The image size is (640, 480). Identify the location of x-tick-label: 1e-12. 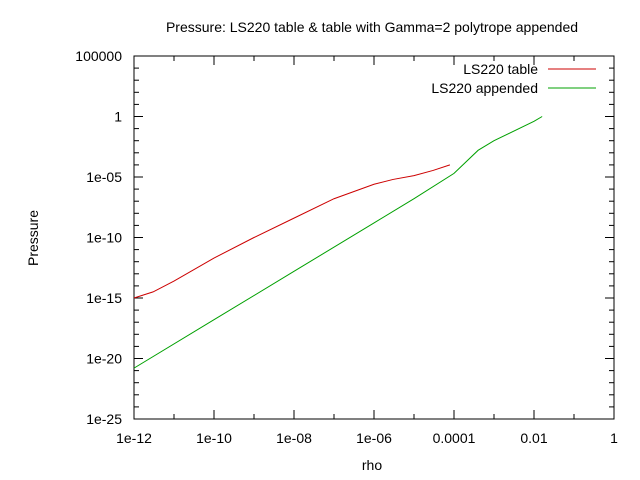
(134, 438).